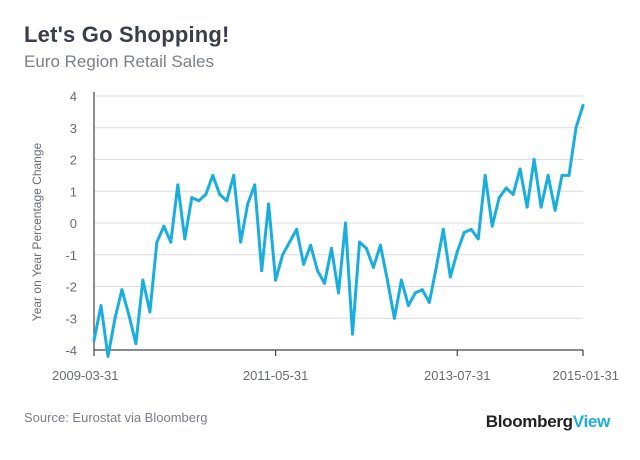  What do you see at coordinates (586, 375) in the screenshot?
I see `x-tick-label: 2015-01-31` at bounding box center [586, 375].